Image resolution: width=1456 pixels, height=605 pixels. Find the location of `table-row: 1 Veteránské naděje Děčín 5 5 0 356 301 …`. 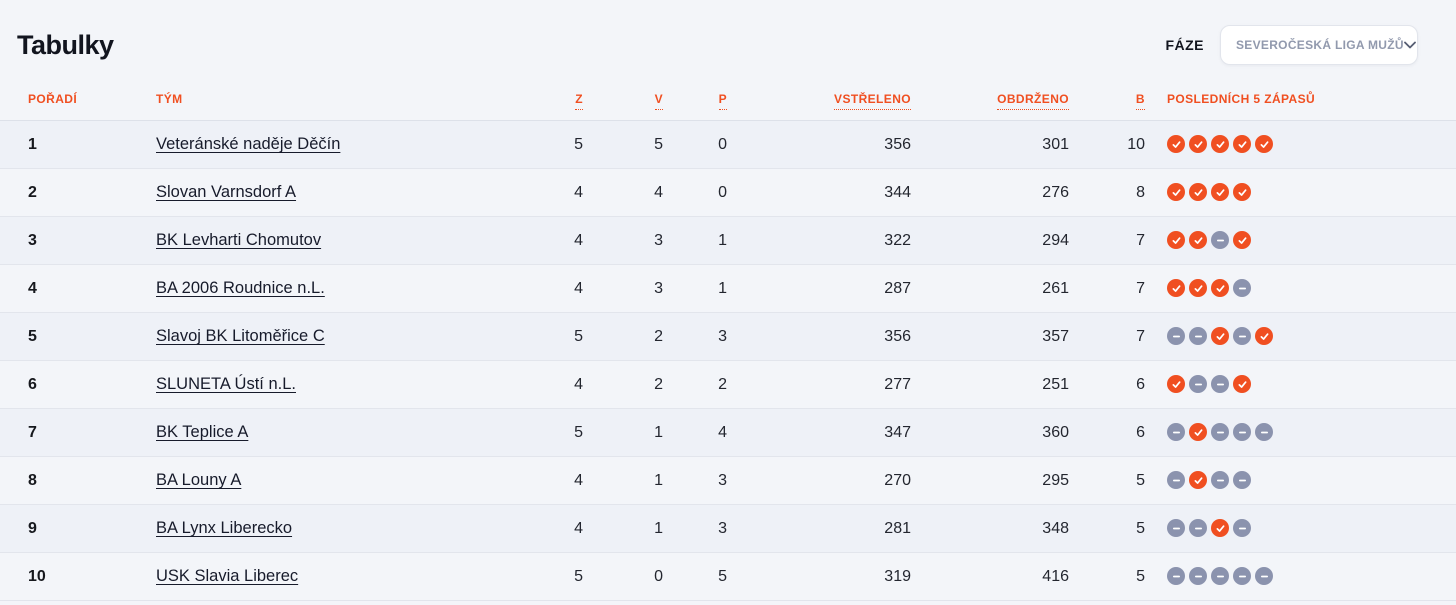

table-row: 1 Veteránské naděje Děčín 5 5 0 356 301 … is located at coordinates (728, 144).